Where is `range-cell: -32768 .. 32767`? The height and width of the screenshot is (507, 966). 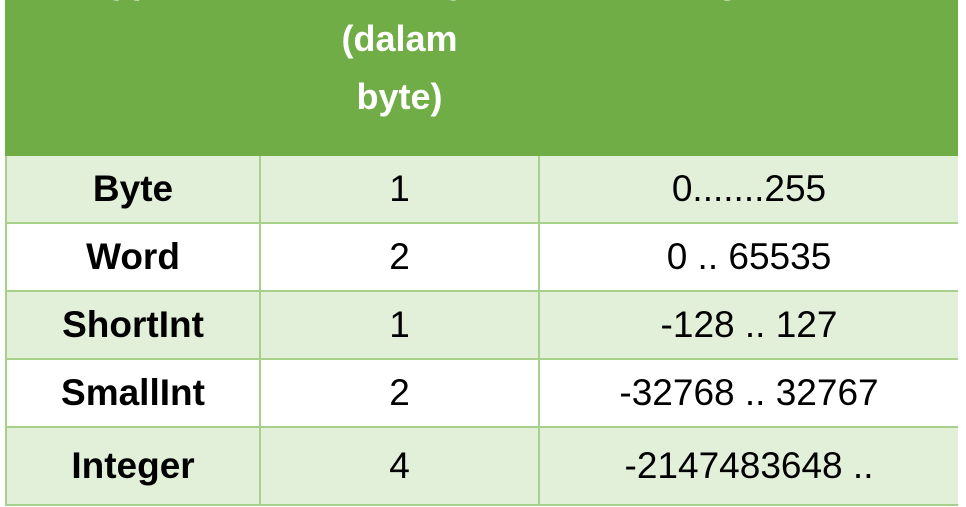
range-cell: -32768 .. 32767 is located at coordinates (748, 393).